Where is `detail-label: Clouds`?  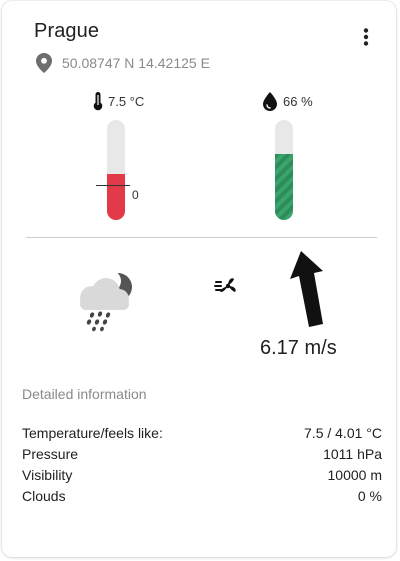
detail-label: Clouds is located at coordinates (44, 496).